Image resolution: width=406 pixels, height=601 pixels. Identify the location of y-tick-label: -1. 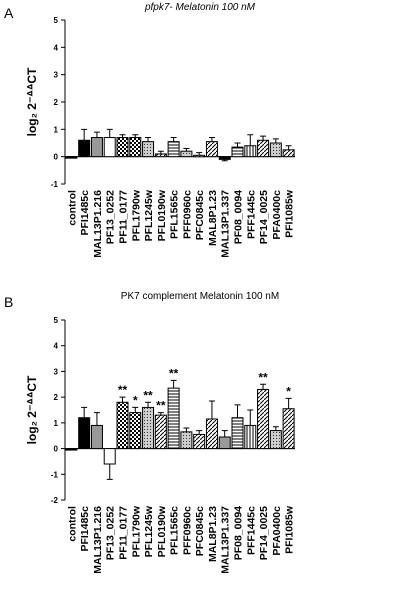
(55, 474).